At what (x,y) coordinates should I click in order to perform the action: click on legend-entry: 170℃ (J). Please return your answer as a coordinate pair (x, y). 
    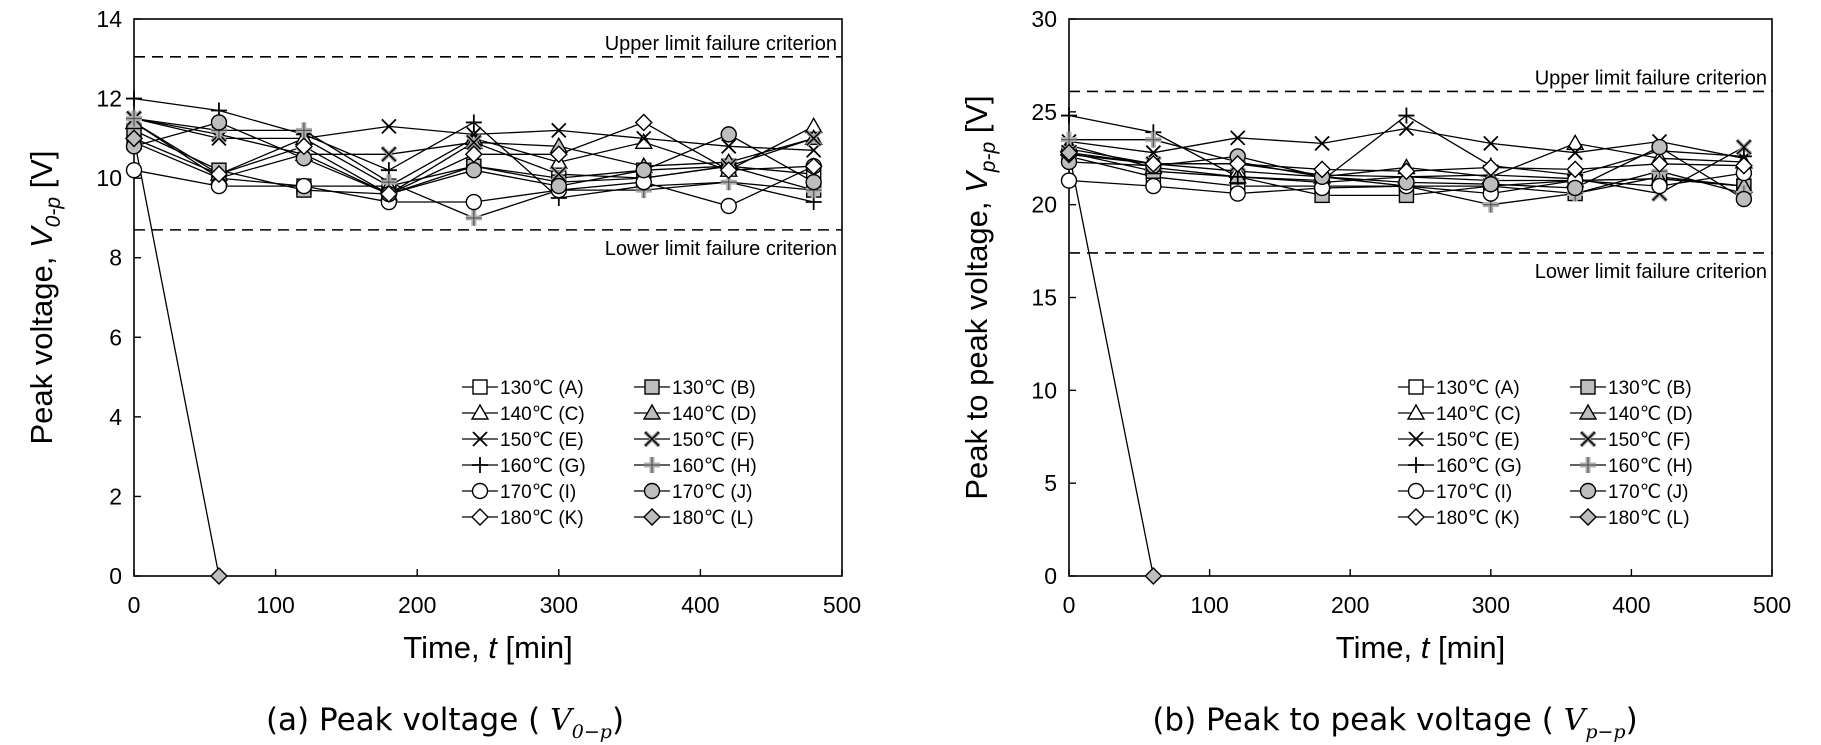
    Looking at the image, I should click on (1648, 492).